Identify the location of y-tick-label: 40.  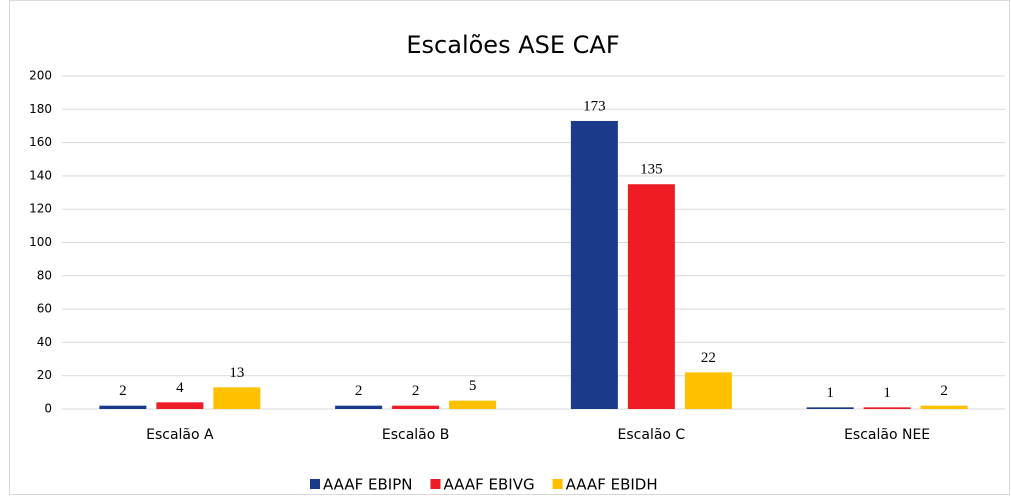
(44, 342).